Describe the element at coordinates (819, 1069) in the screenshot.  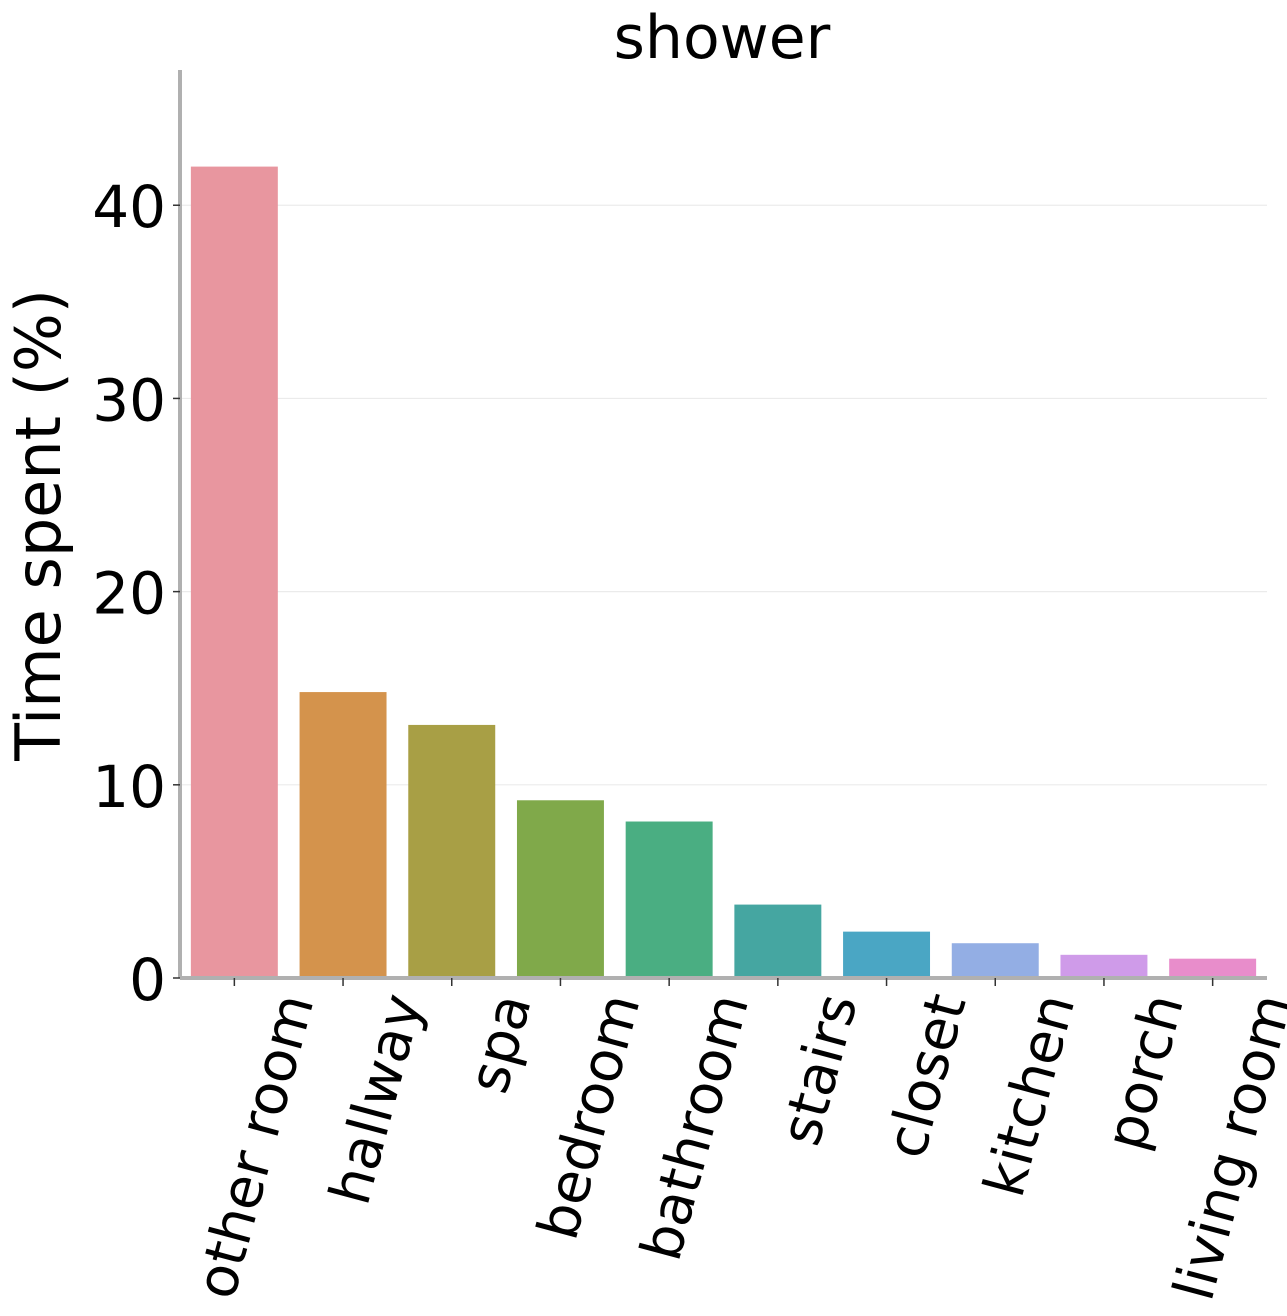
I see `x-tick-label-stairs: stairs` at that location.